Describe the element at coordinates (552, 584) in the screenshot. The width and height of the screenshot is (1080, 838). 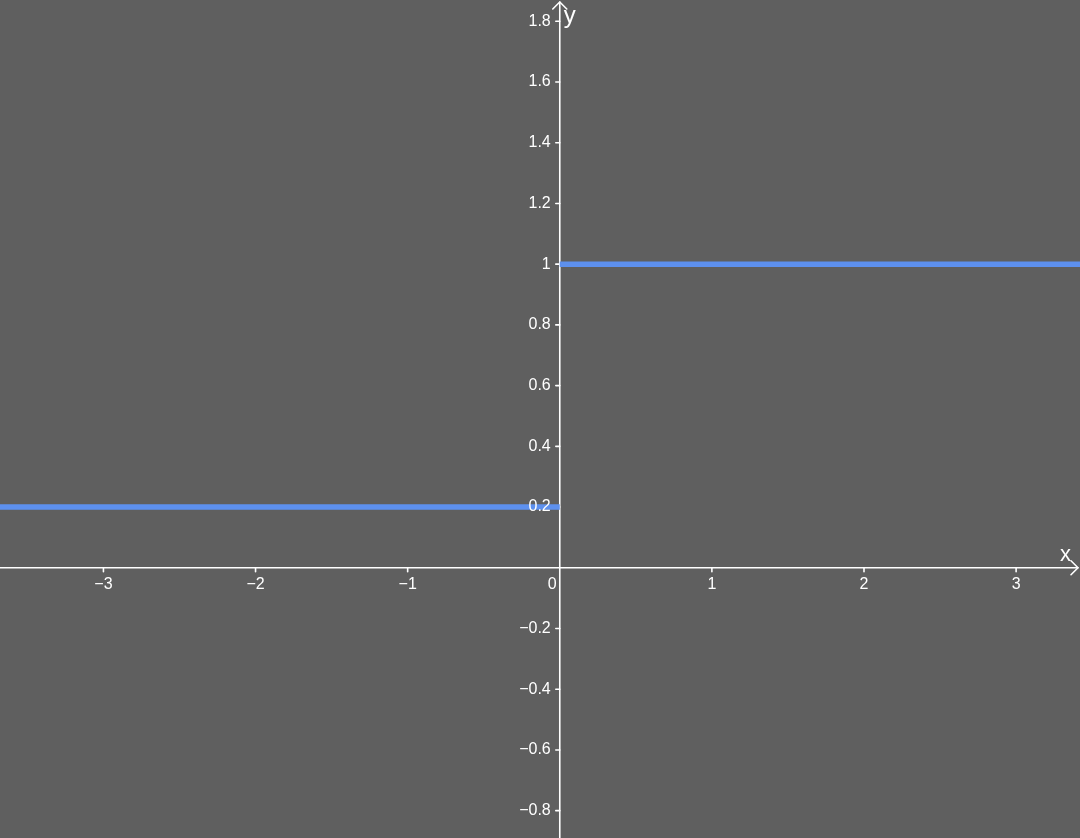
I see `x-tick-label: 0` at that location.